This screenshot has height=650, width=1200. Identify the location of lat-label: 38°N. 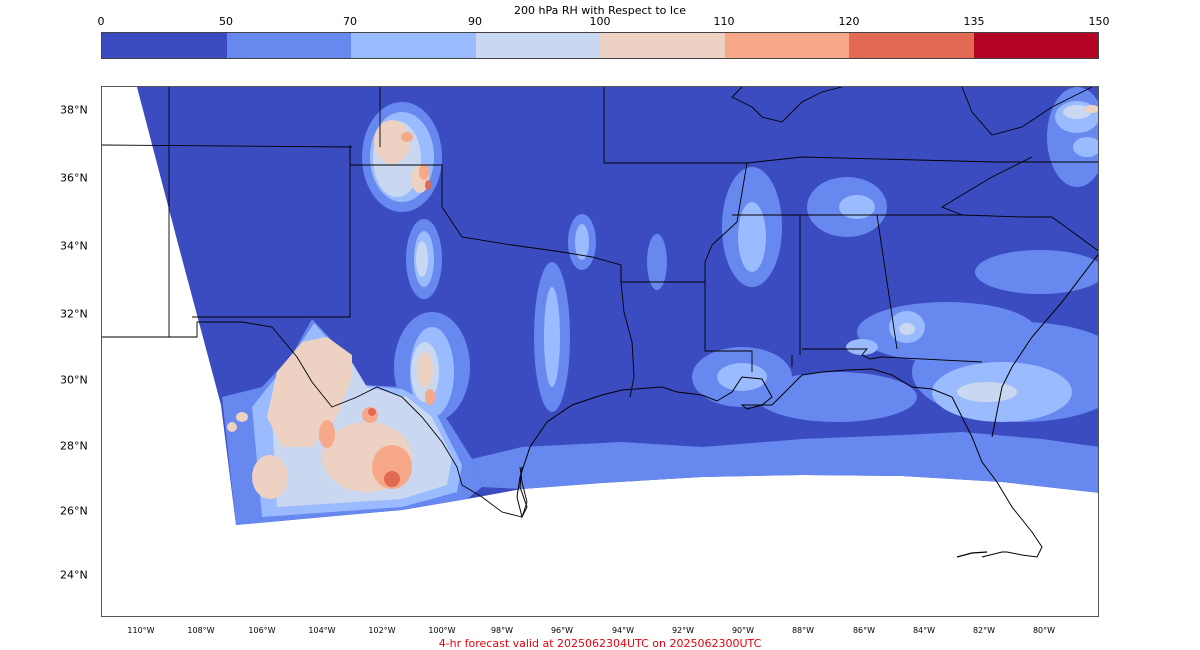
(74, 110).